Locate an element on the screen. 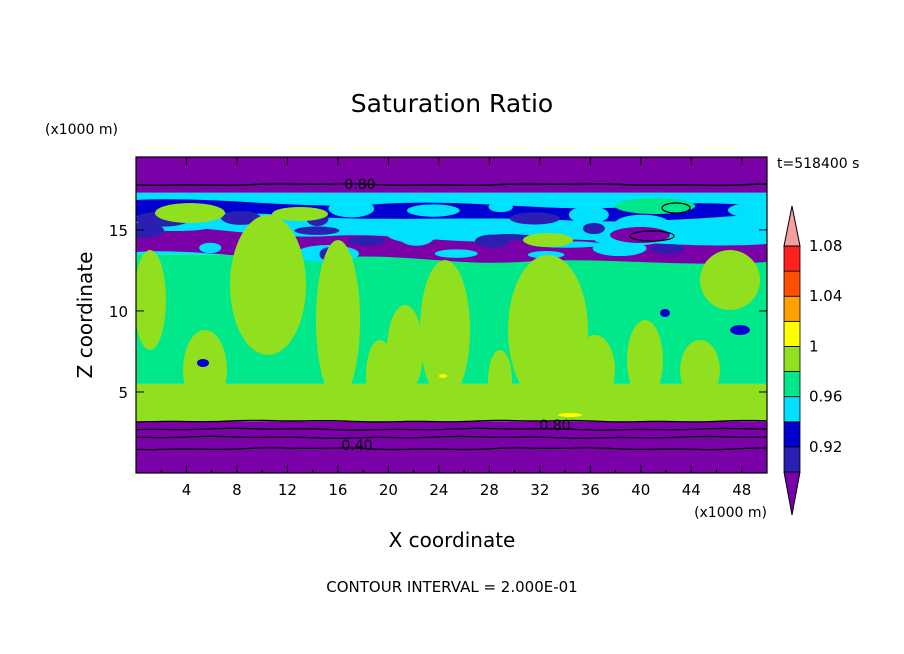  x-tick-label: 48 is located at coordinates (741, 490).